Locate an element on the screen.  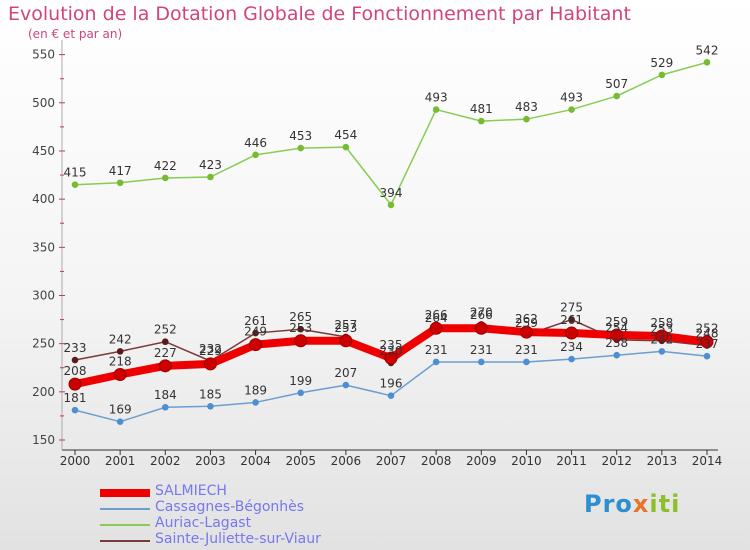
data-label-auriac-lagast: 415 is located at coordinates (75, 173).